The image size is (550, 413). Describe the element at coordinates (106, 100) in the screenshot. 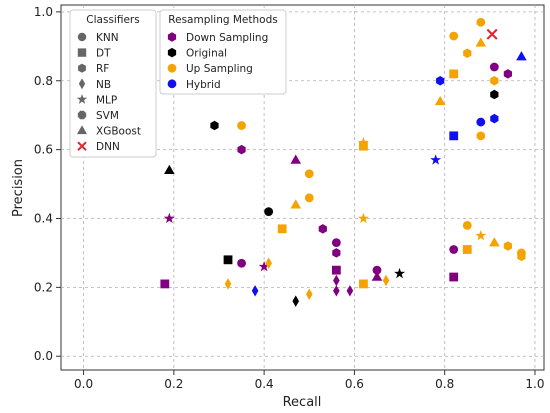

I see `legend-entry-label: MLP` at that location.